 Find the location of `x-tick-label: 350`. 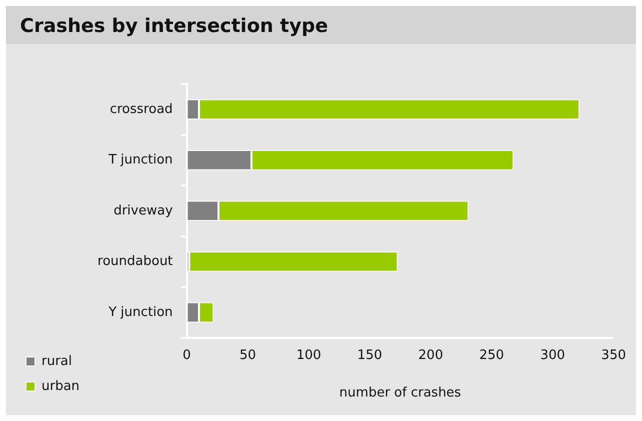

x-tick-label: 350 is located at coordinates (613, 355).